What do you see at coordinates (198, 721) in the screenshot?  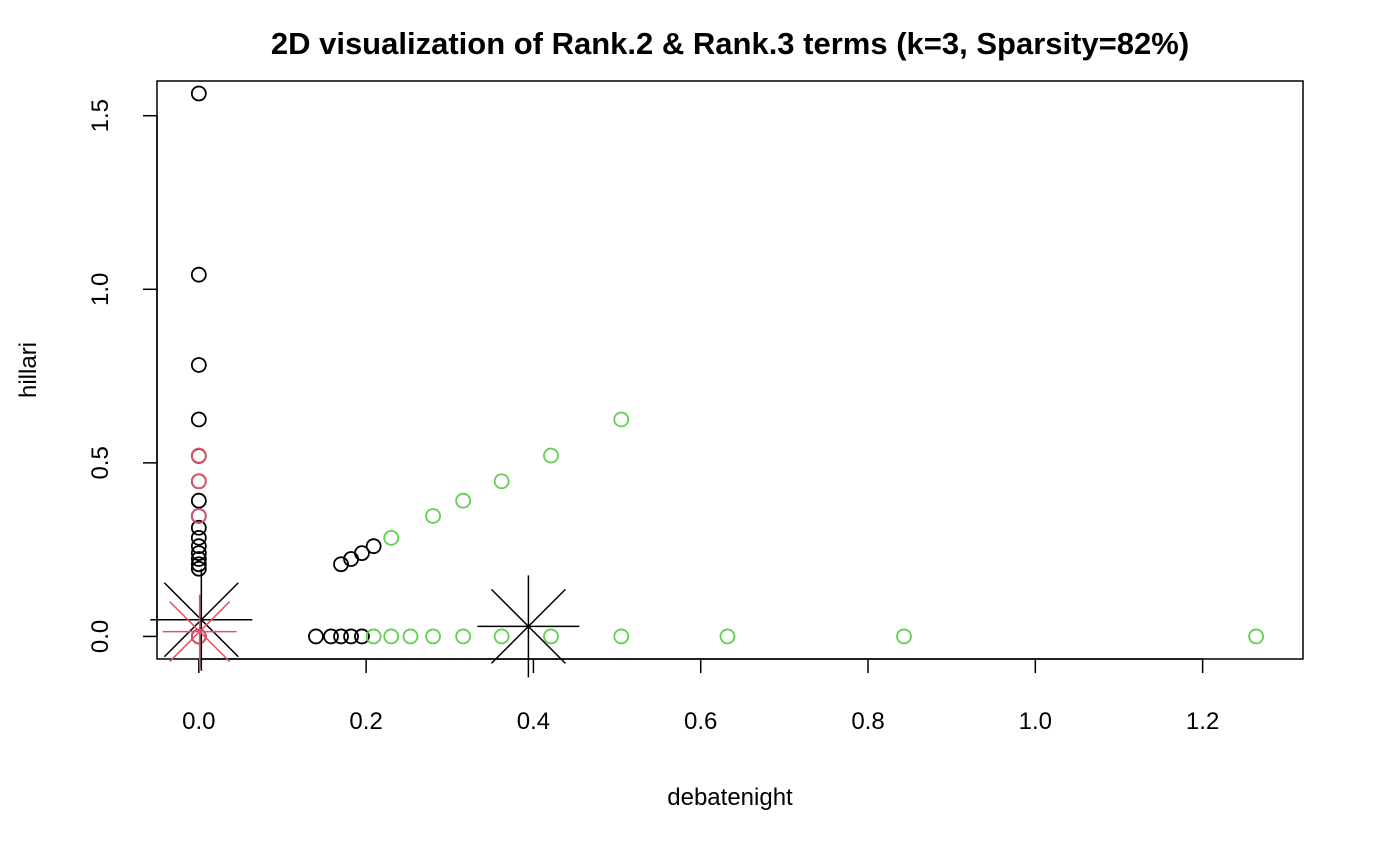 I see `x-tick-label: 0.0` at bounding box center [198, 721].